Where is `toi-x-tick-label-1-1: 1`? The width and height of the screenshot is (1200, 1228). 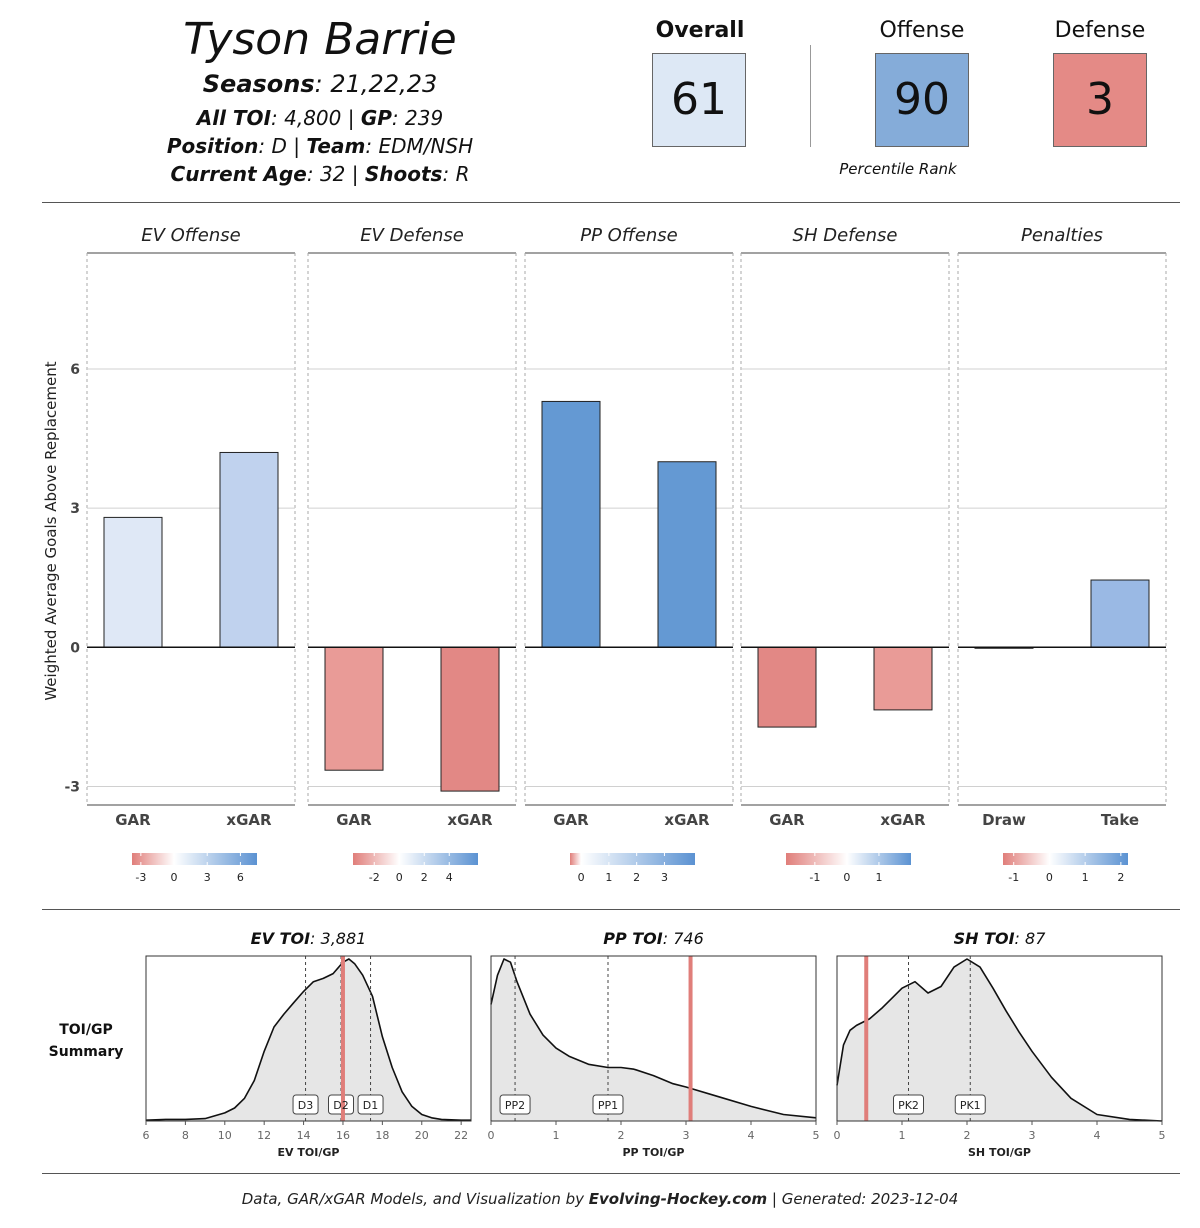 toi-x-tick-label-1-1: 1 is located at coordinates (556, 1135).